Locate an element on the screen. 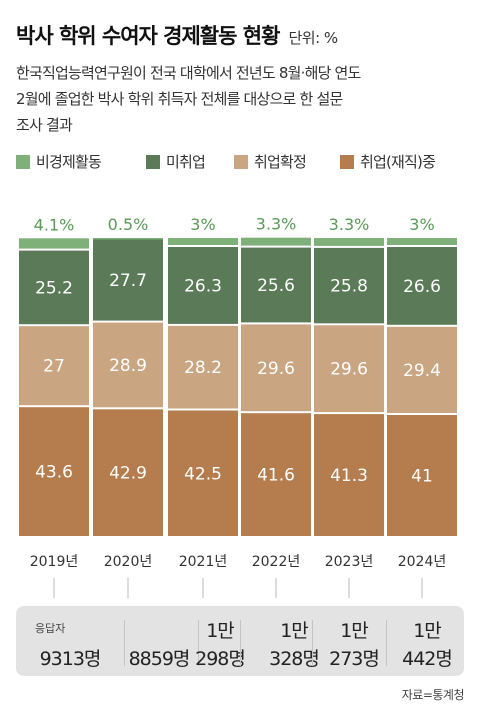 Image resolution: width=480 pixels, height=720 pixels. respondents-cell: 1만 273명 is located at coordinates (354, 641).